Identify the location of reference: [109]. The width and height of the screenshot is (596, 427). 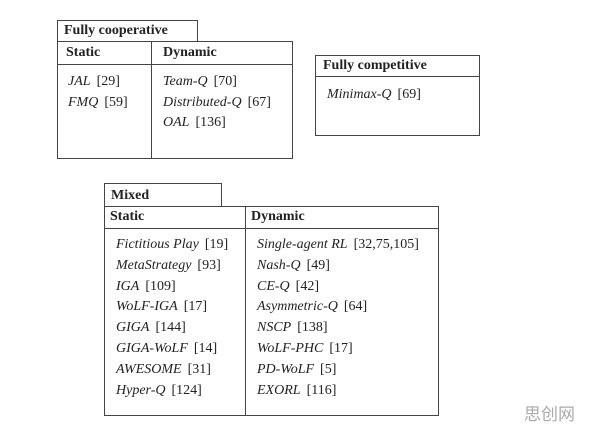
(160, 286).